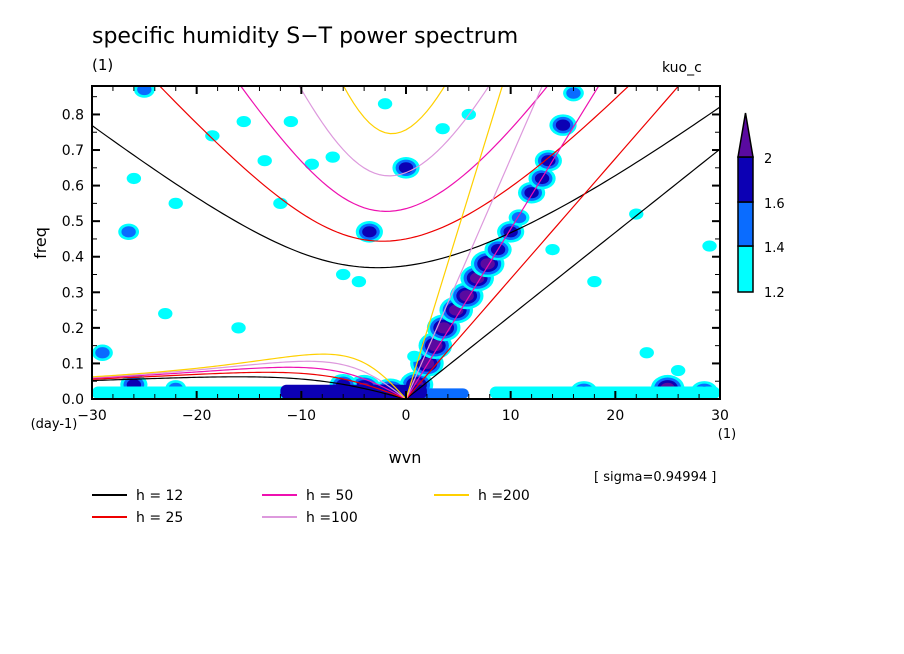  Describe the element at coordinates (73, 400) in the screenshot. I see `y-tick-label: 0.0` at that location.